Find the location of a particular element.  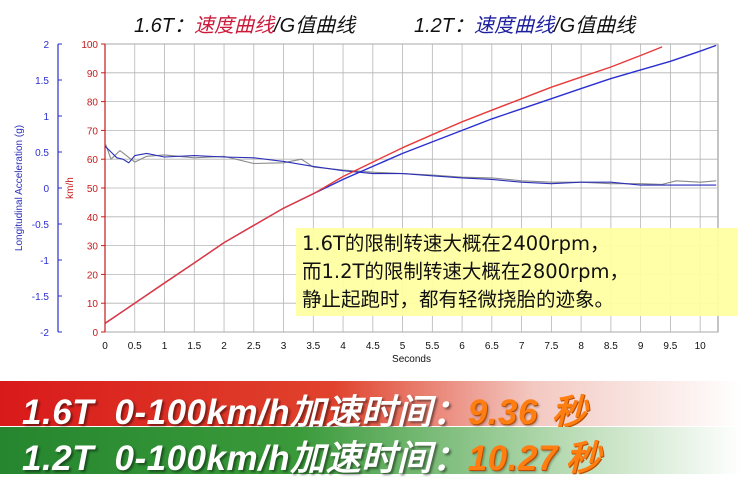

legend-1-2t-label: 1.2T： is located at coordinates (444, 26).